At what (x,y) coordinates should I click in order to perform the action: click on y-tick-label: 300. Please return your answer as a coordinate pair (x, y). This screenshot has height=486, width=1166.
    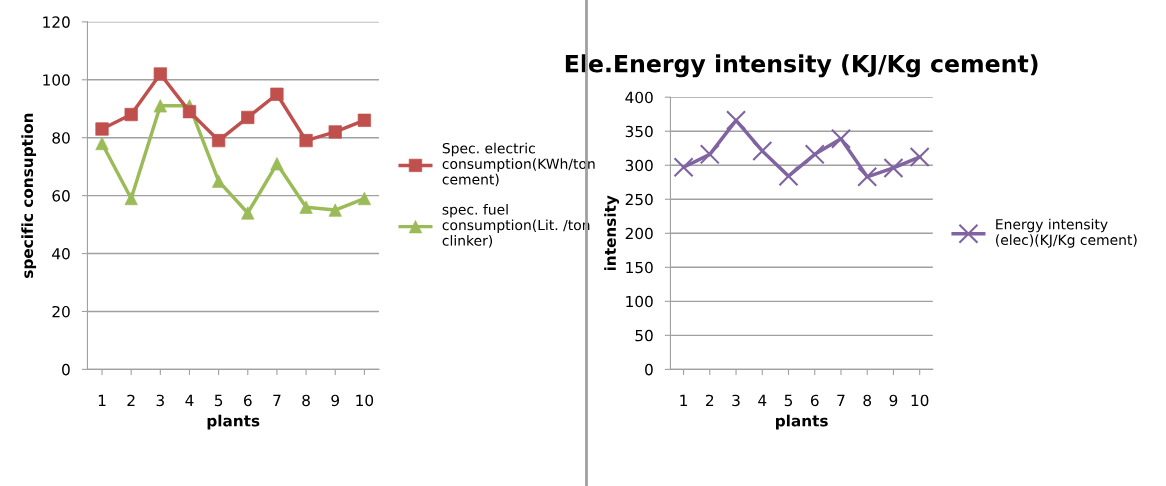
    Looking at the image, I should click on (639, 165).